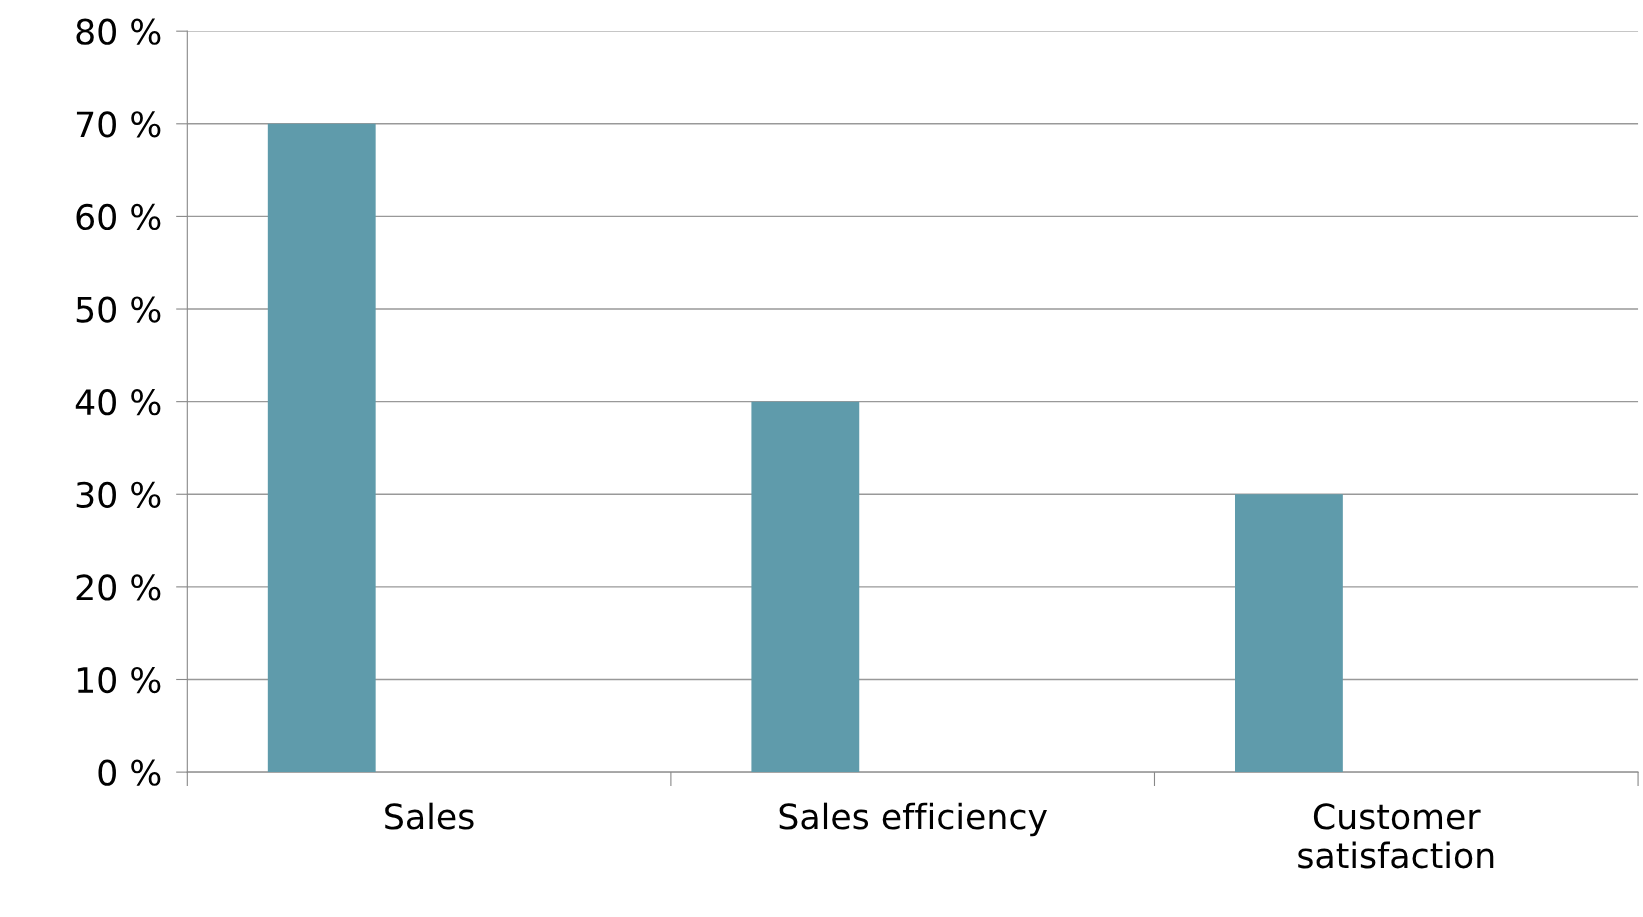 The height and width of the screenshot is (917, 1643). Describe the element at coordinates (118, 494) in the screenshot. I see `y-tick-label: 30 %` at that location.